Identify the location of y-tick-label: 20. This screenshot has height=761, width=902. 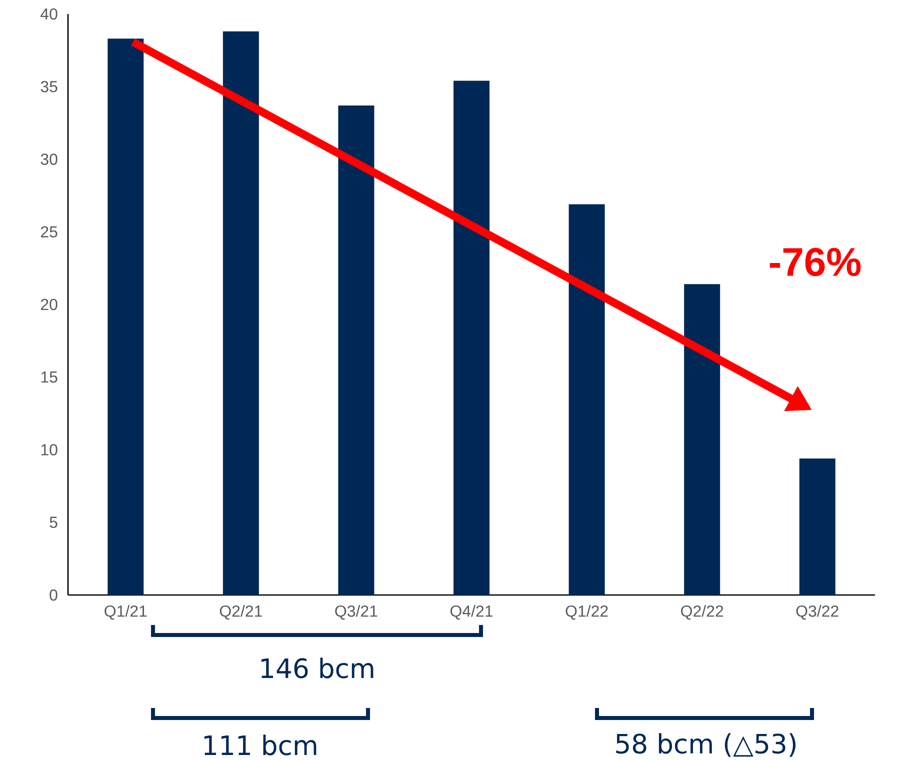
(49, 304).